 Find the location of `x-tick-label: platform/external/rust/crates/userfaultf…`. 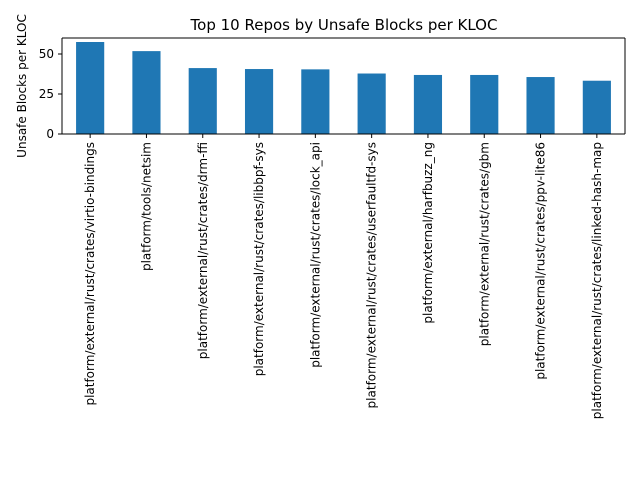

x-tick-label: platform/external/rust/crates/userfaultf… is located at coordinates (372, 275).